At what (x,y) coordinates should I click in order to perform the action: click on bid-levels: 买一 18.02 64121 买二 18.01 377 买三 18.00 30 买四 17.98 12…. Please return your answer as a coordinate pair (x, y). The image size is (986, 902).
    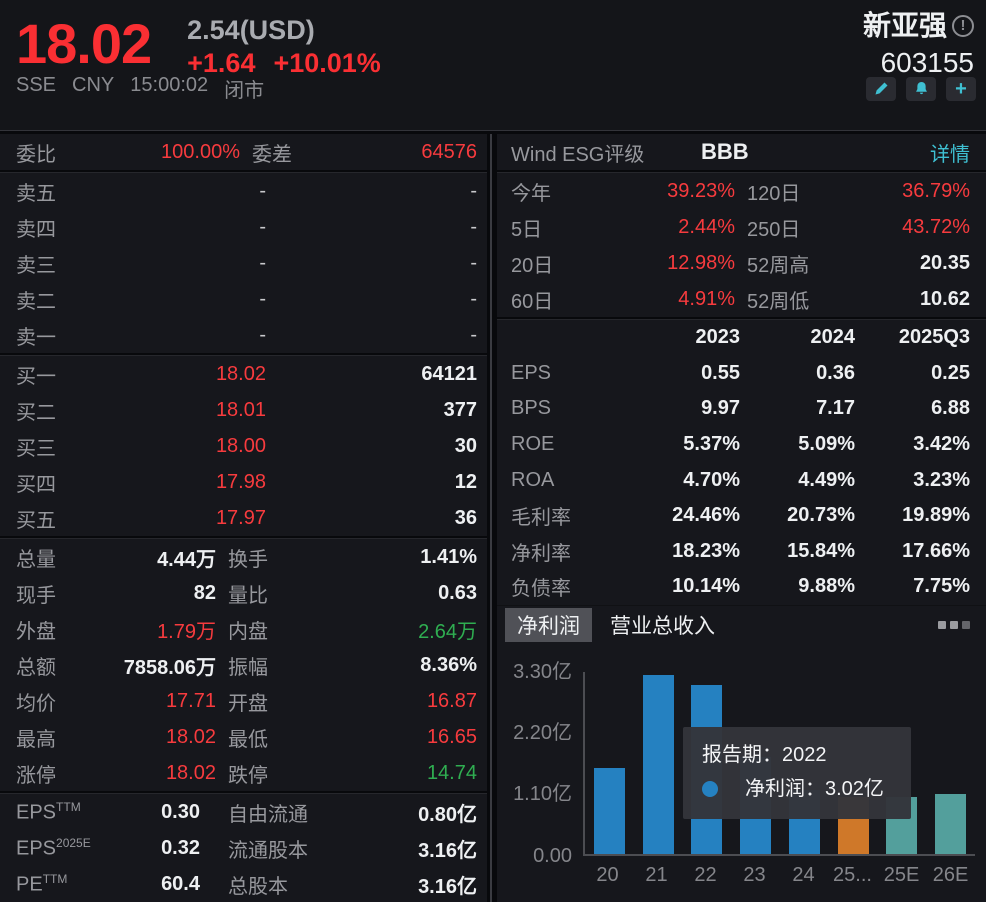
    Looking at the image, I should click on (243, 446).